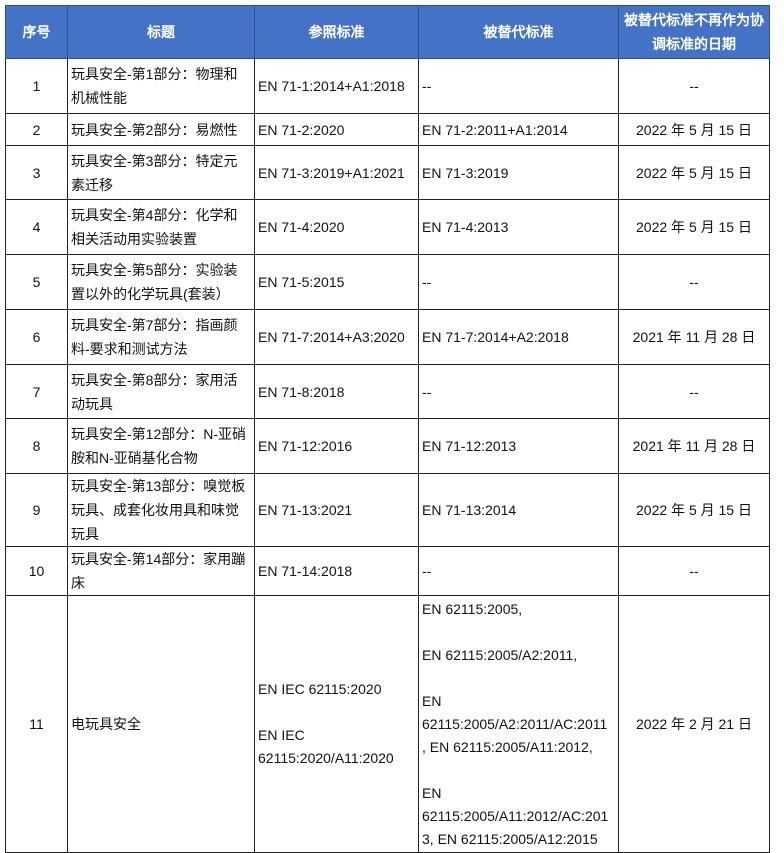 This screenshot has width=784, height=853. What do you see at coordinates (36, 129) in the screenshot?
I see `cell-number: 2` at bounding box center [36, 129].